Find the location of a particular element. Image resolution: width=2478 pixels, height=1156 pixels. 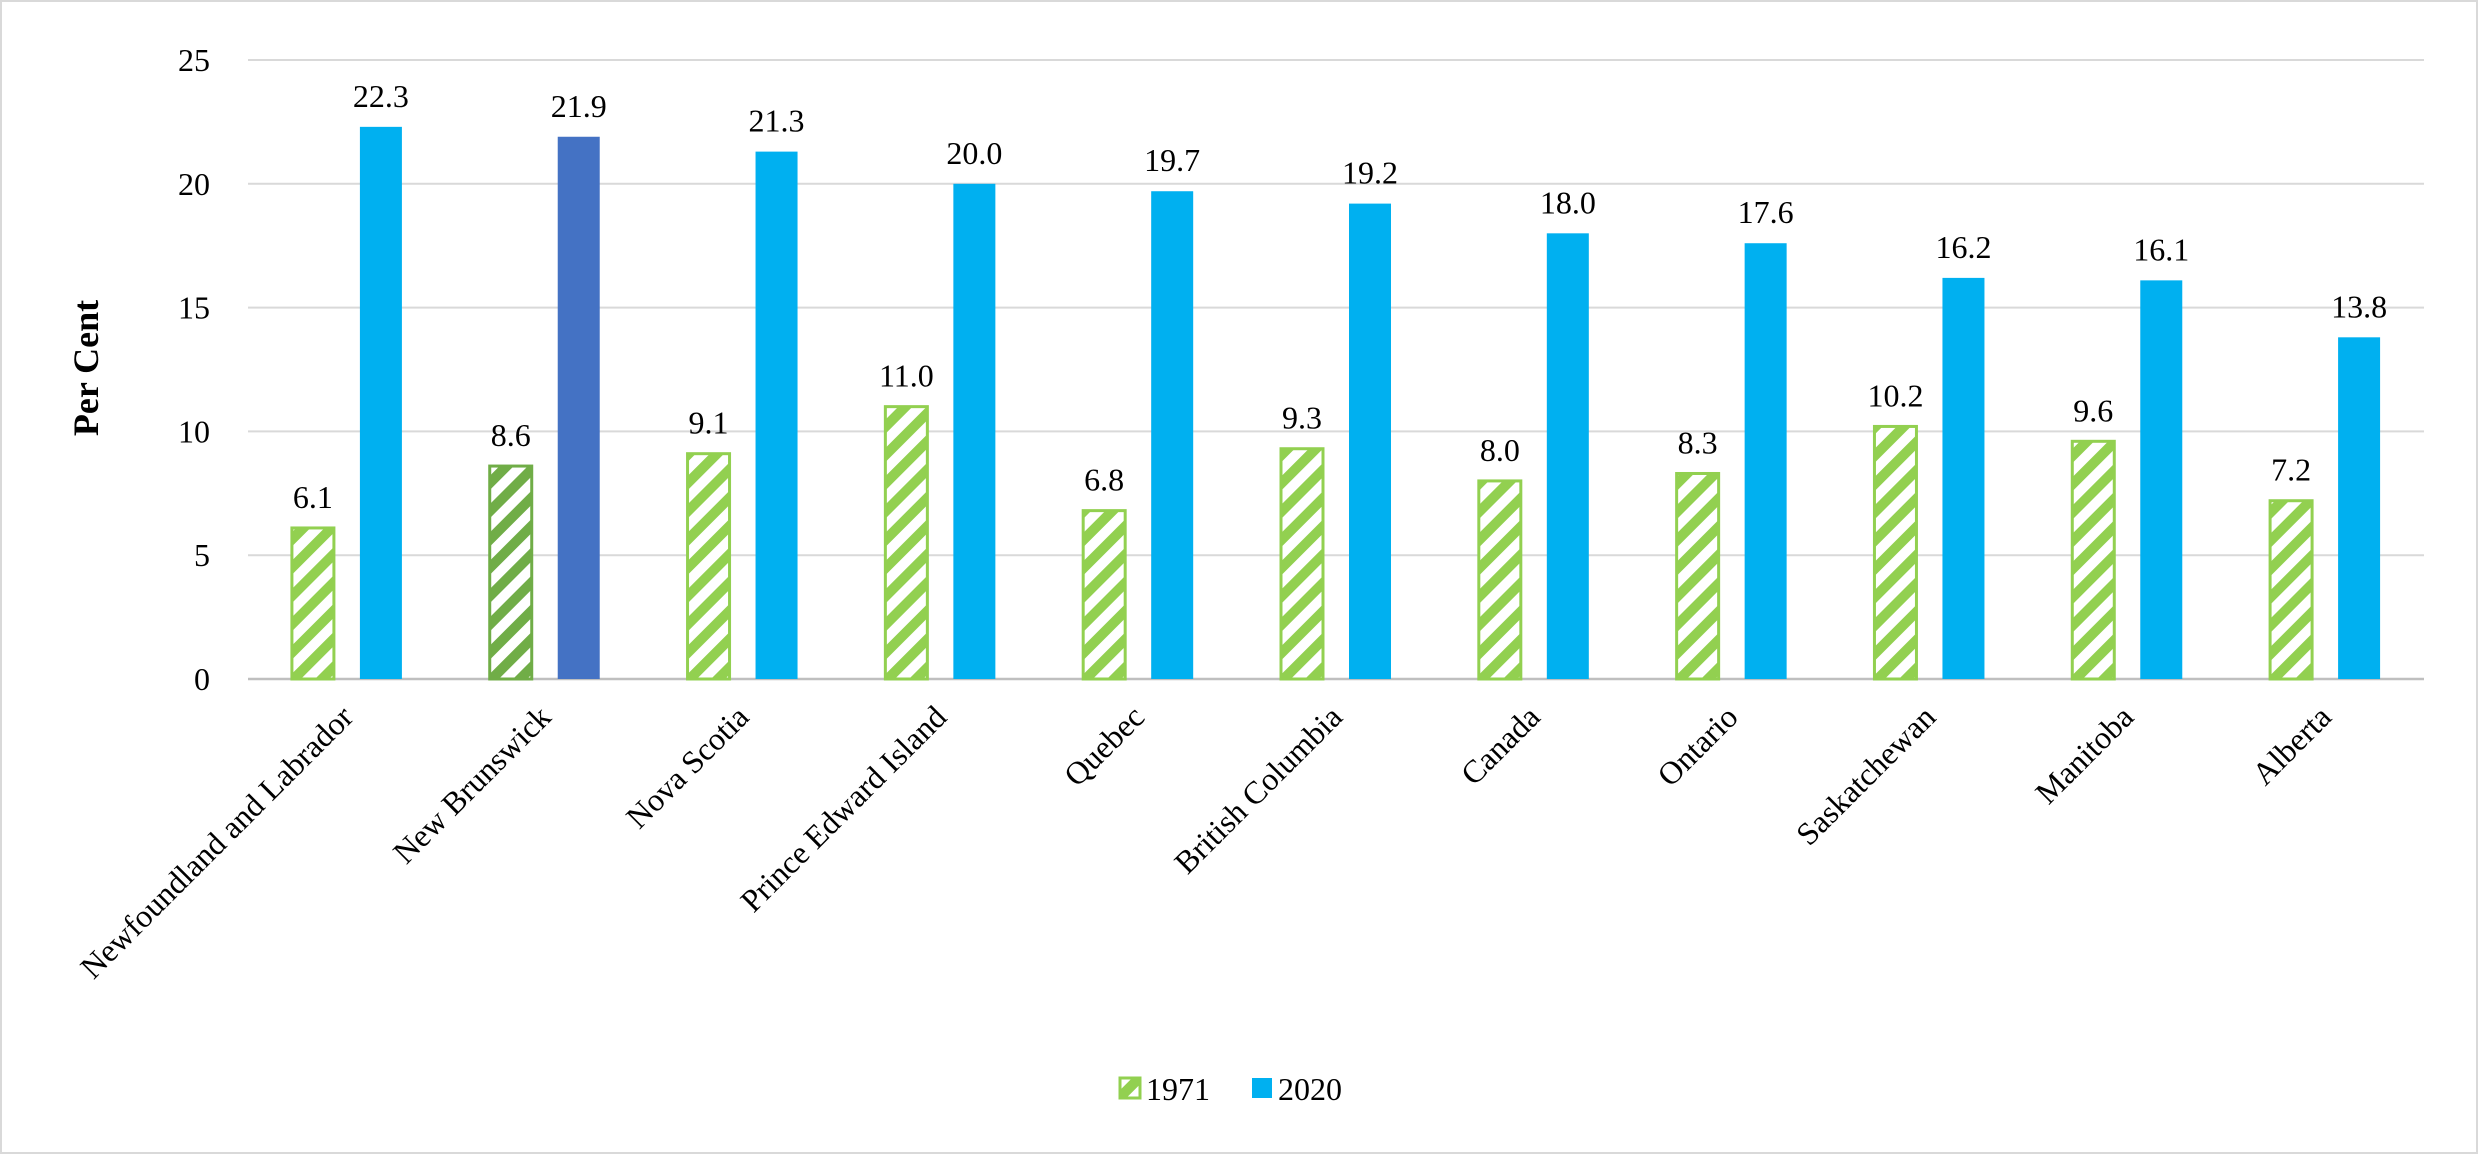

data-label-2020: 16.1 is located at coordinates (2161, 249).